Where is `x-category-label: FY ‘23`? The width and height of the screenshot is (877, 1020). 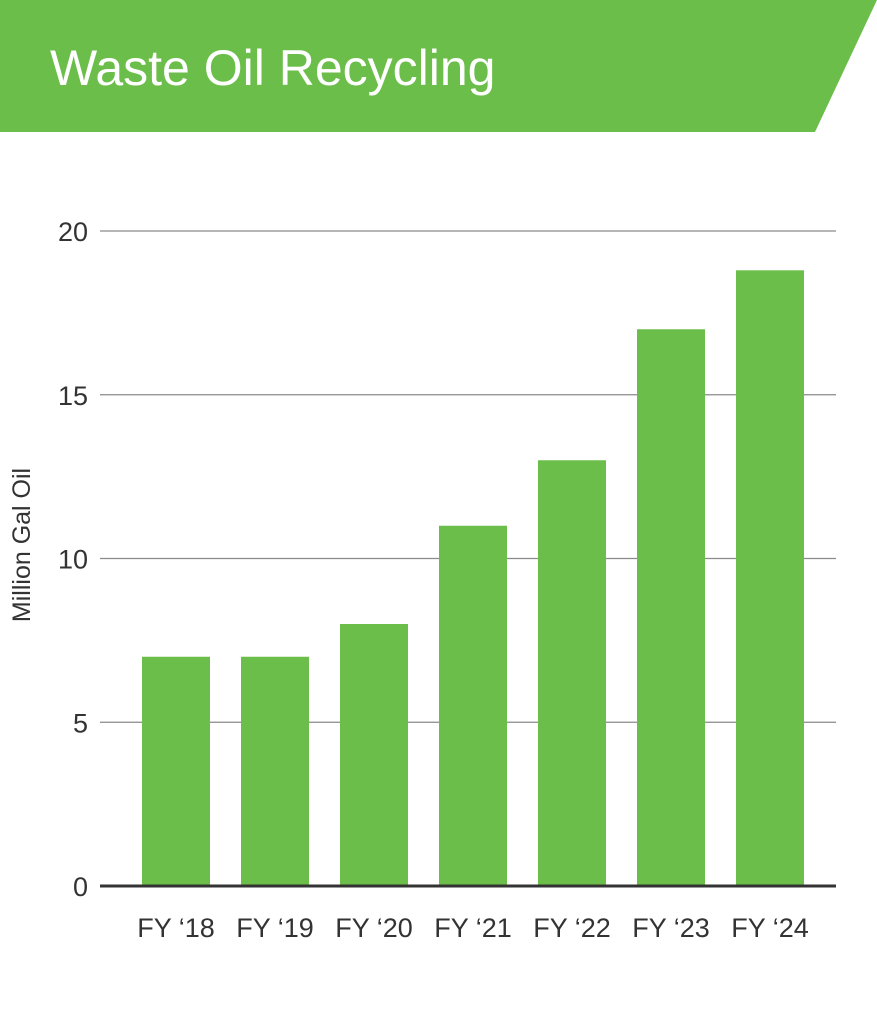 x-category-label: FY ‘23 is located at coordinates (671, 928).